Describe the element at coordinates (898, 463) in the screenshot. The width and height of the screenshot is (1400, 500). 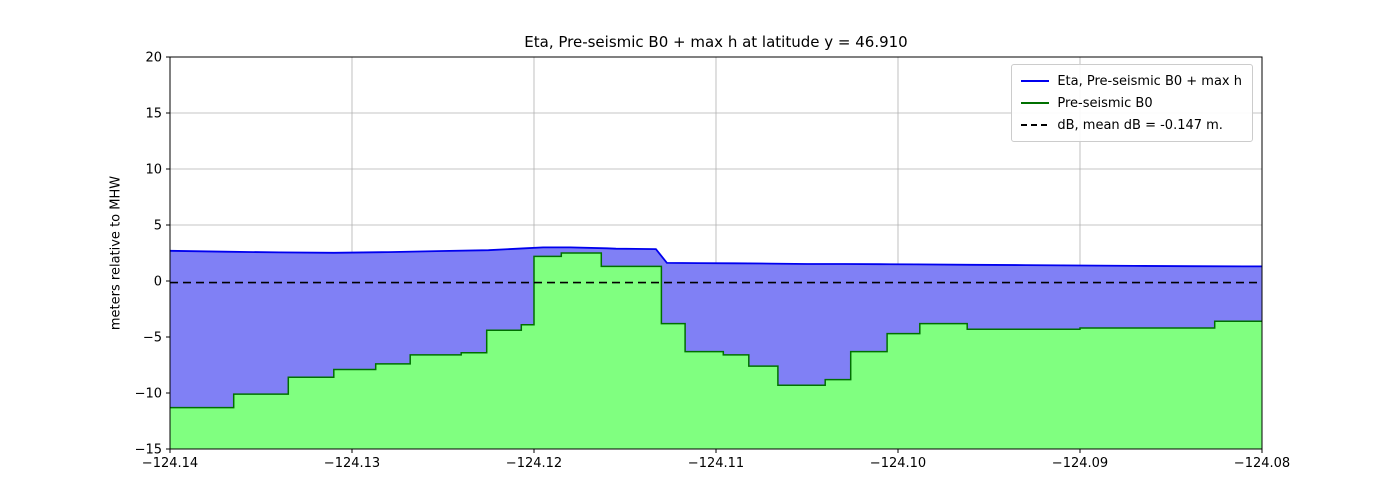
I see `x-tick-label: −124.10` at that location.